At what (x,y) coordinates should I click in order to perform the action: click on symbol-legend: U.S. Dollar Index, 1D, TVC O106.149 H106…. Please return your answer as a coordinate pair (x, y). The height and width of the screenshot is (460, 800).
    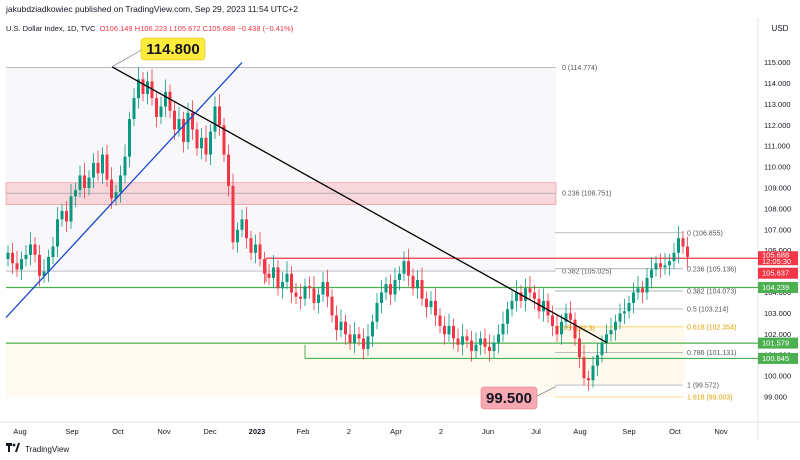
    Looking at the image, I should click on (149, 28).